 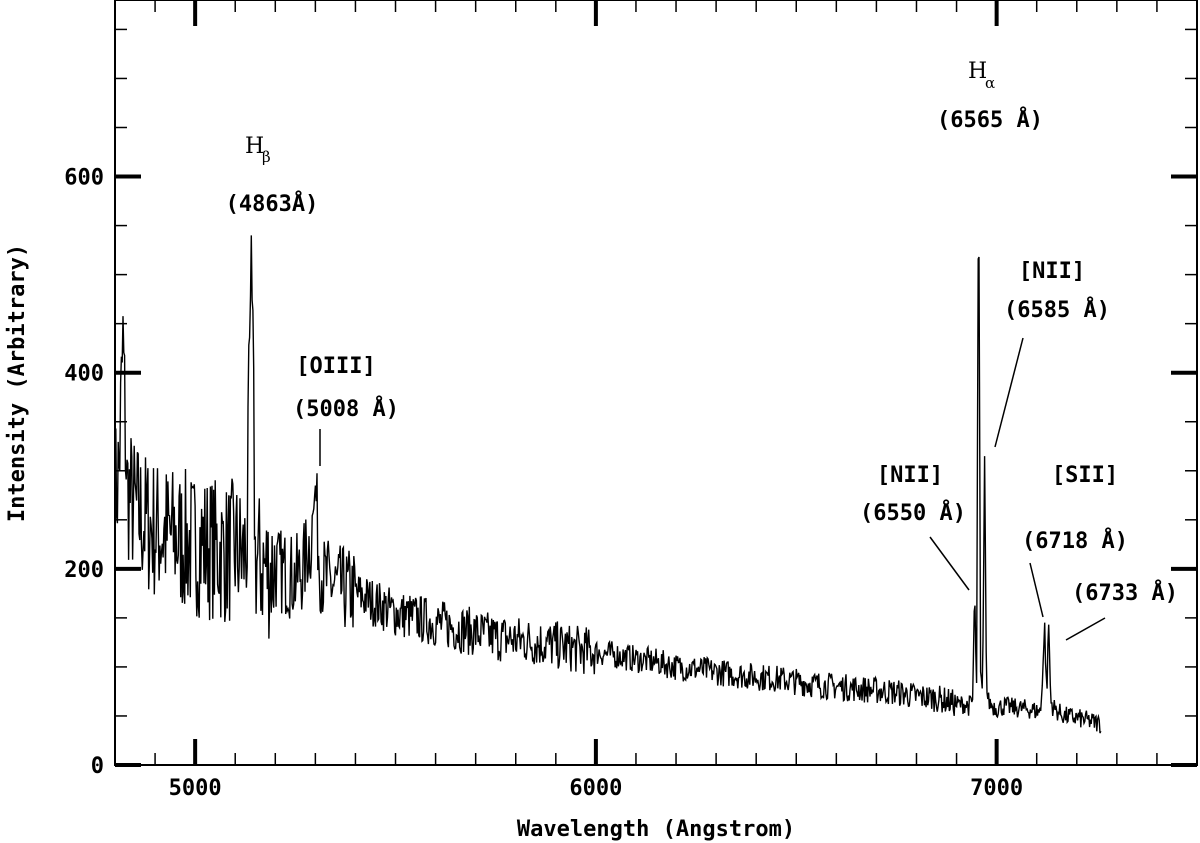 I want to click on annotation-nii-6585-wavelength: (6585 Å), so click(x=1057, y=310).